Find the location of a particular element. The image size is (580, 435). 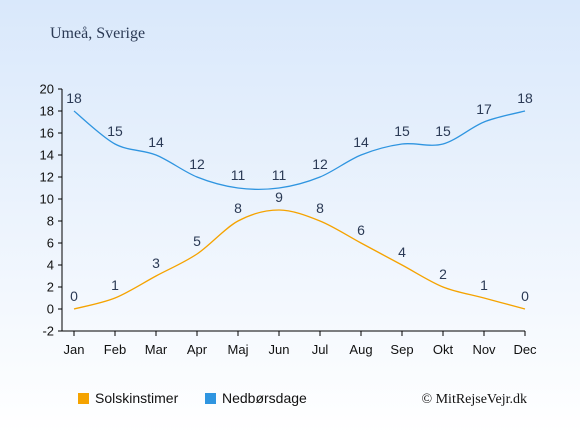

series-line-nedborsdage is located at coordinates (299, 150).